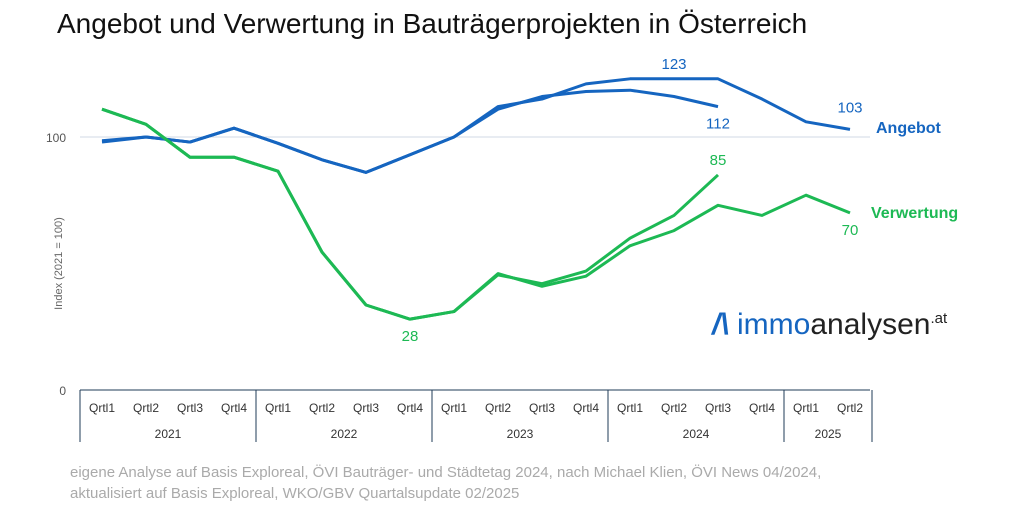  Describe the element at coordinates (168, 434) in the screenshot. I see `year-label: 2021` at that location.